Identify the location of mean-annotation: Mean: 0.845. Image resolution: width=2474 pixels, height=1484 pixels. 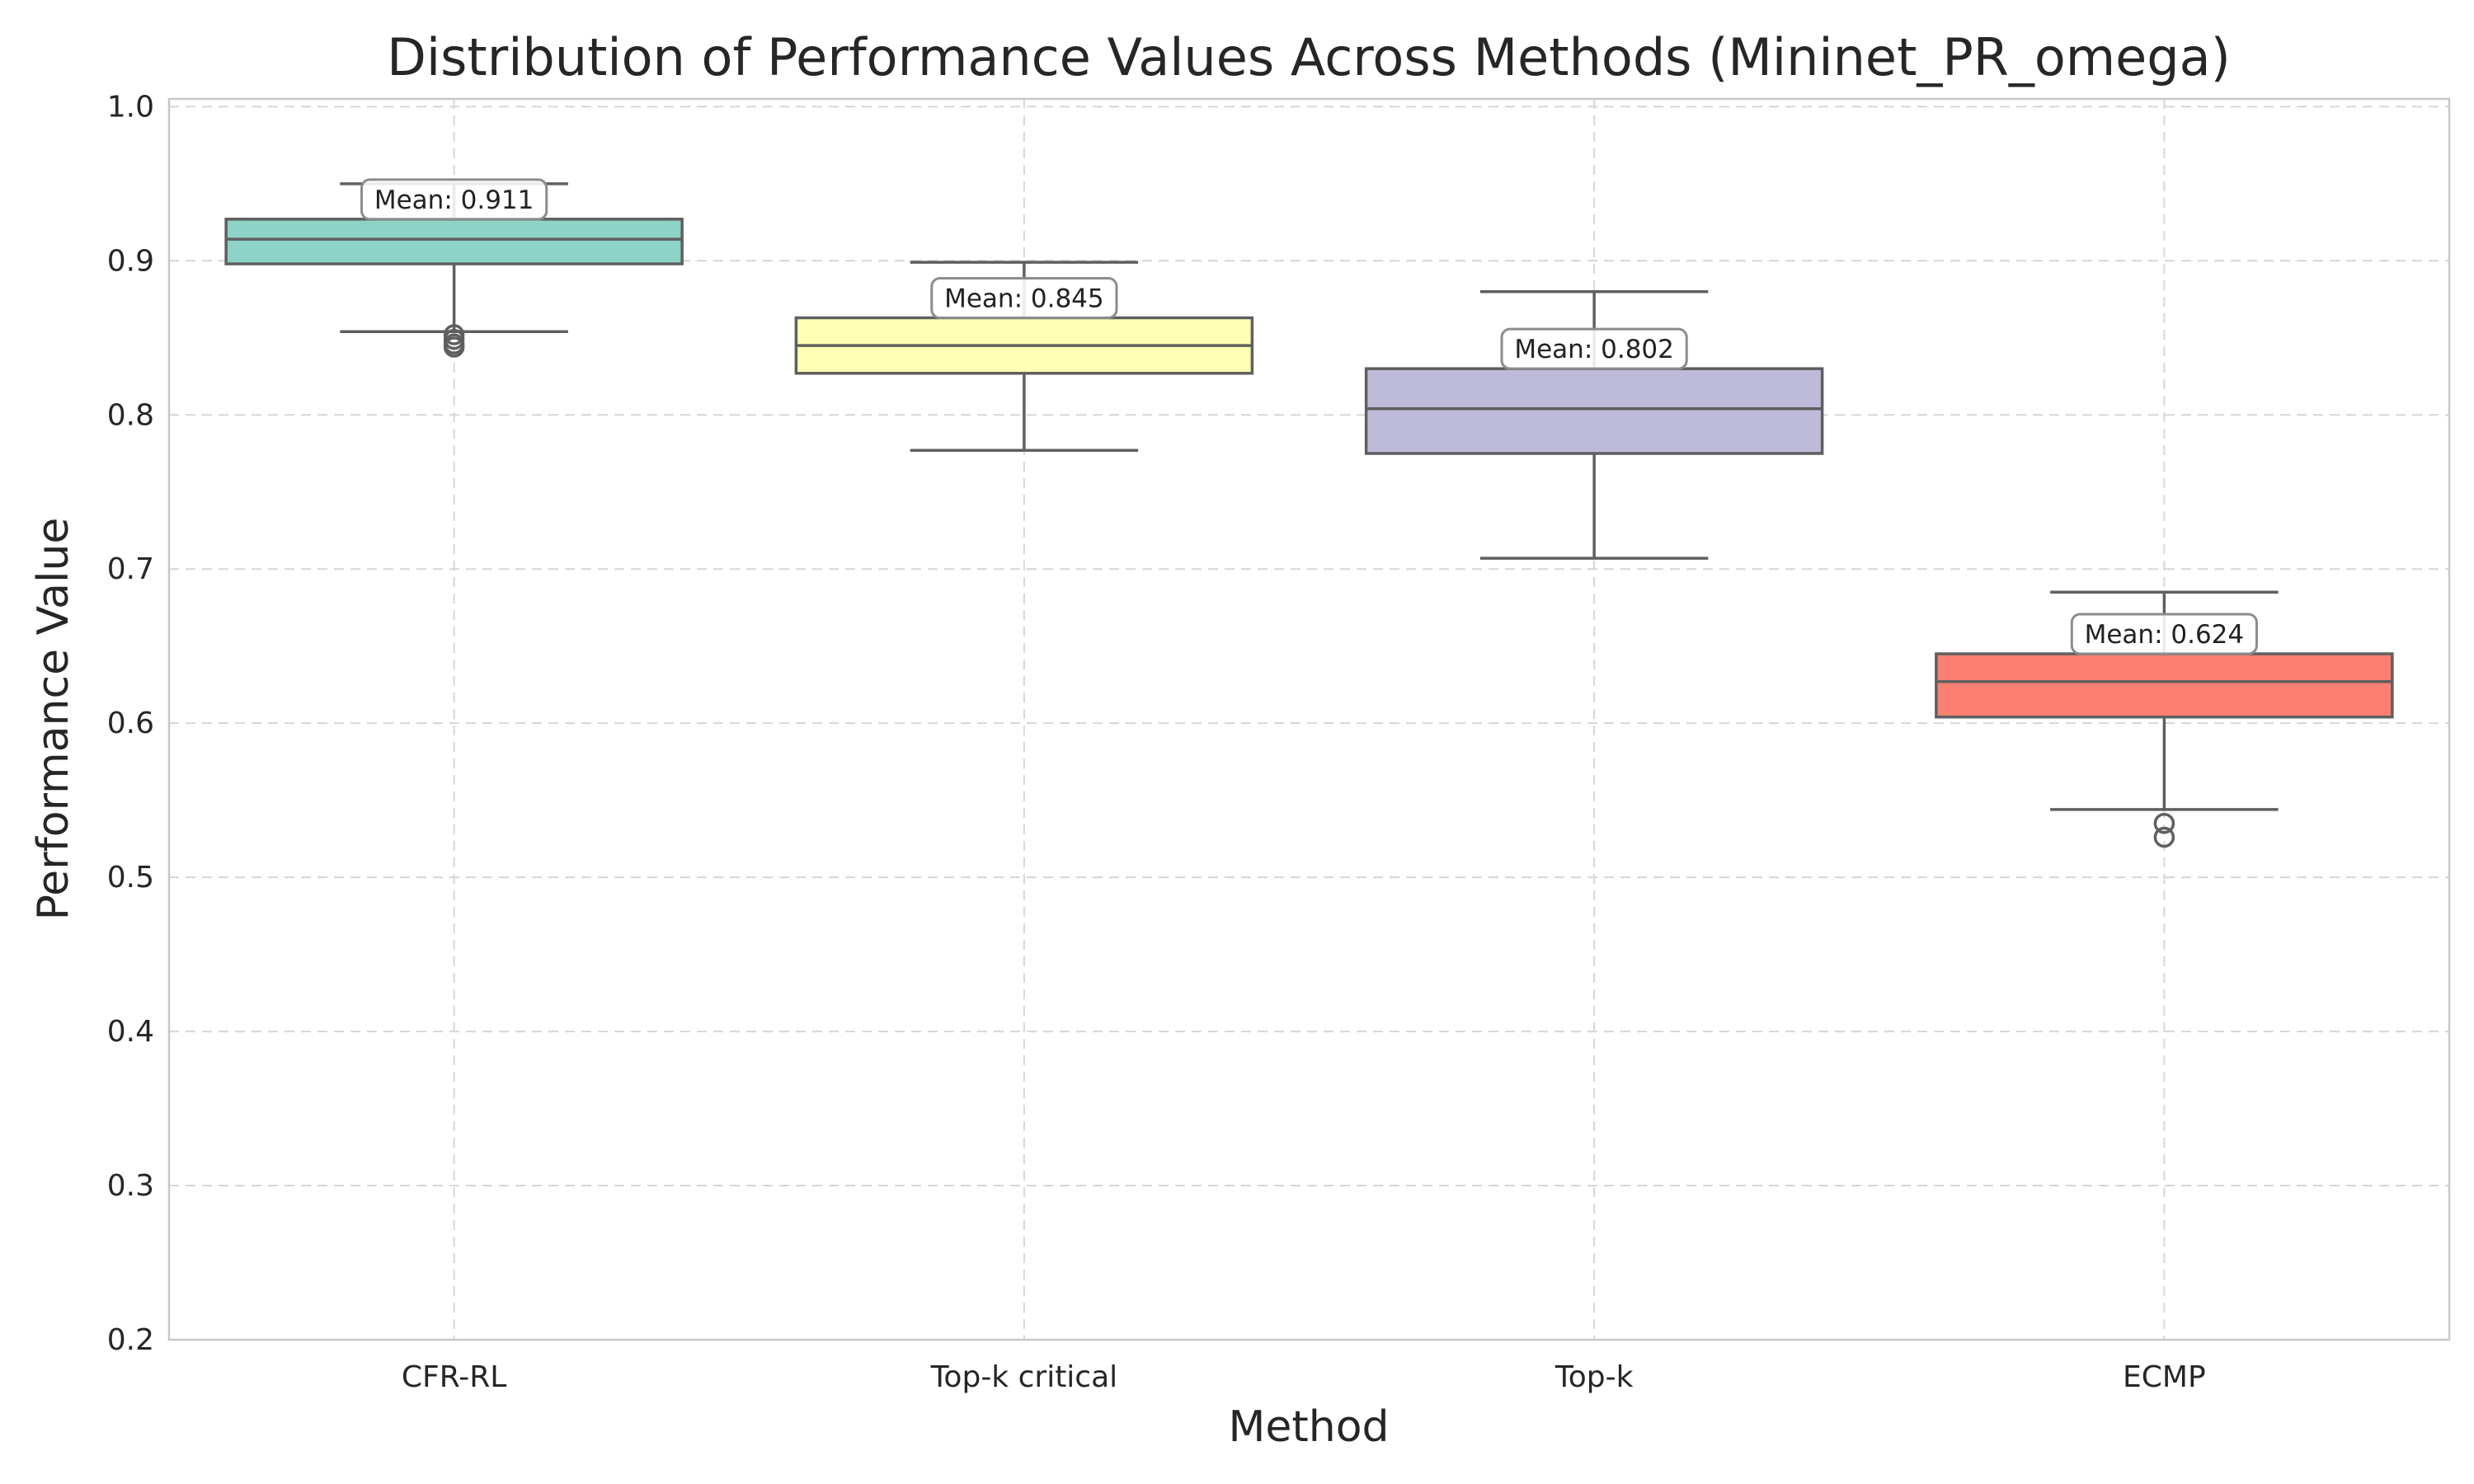
(1024, 297).